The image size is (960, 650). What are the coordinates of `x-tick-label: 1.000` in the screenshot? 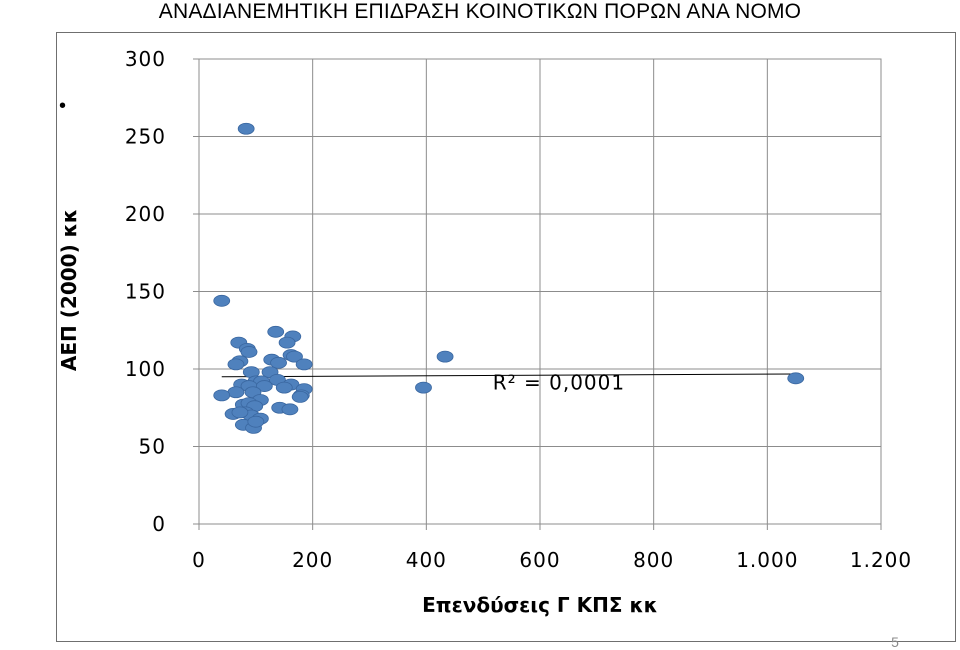 It's located at (767, 560).